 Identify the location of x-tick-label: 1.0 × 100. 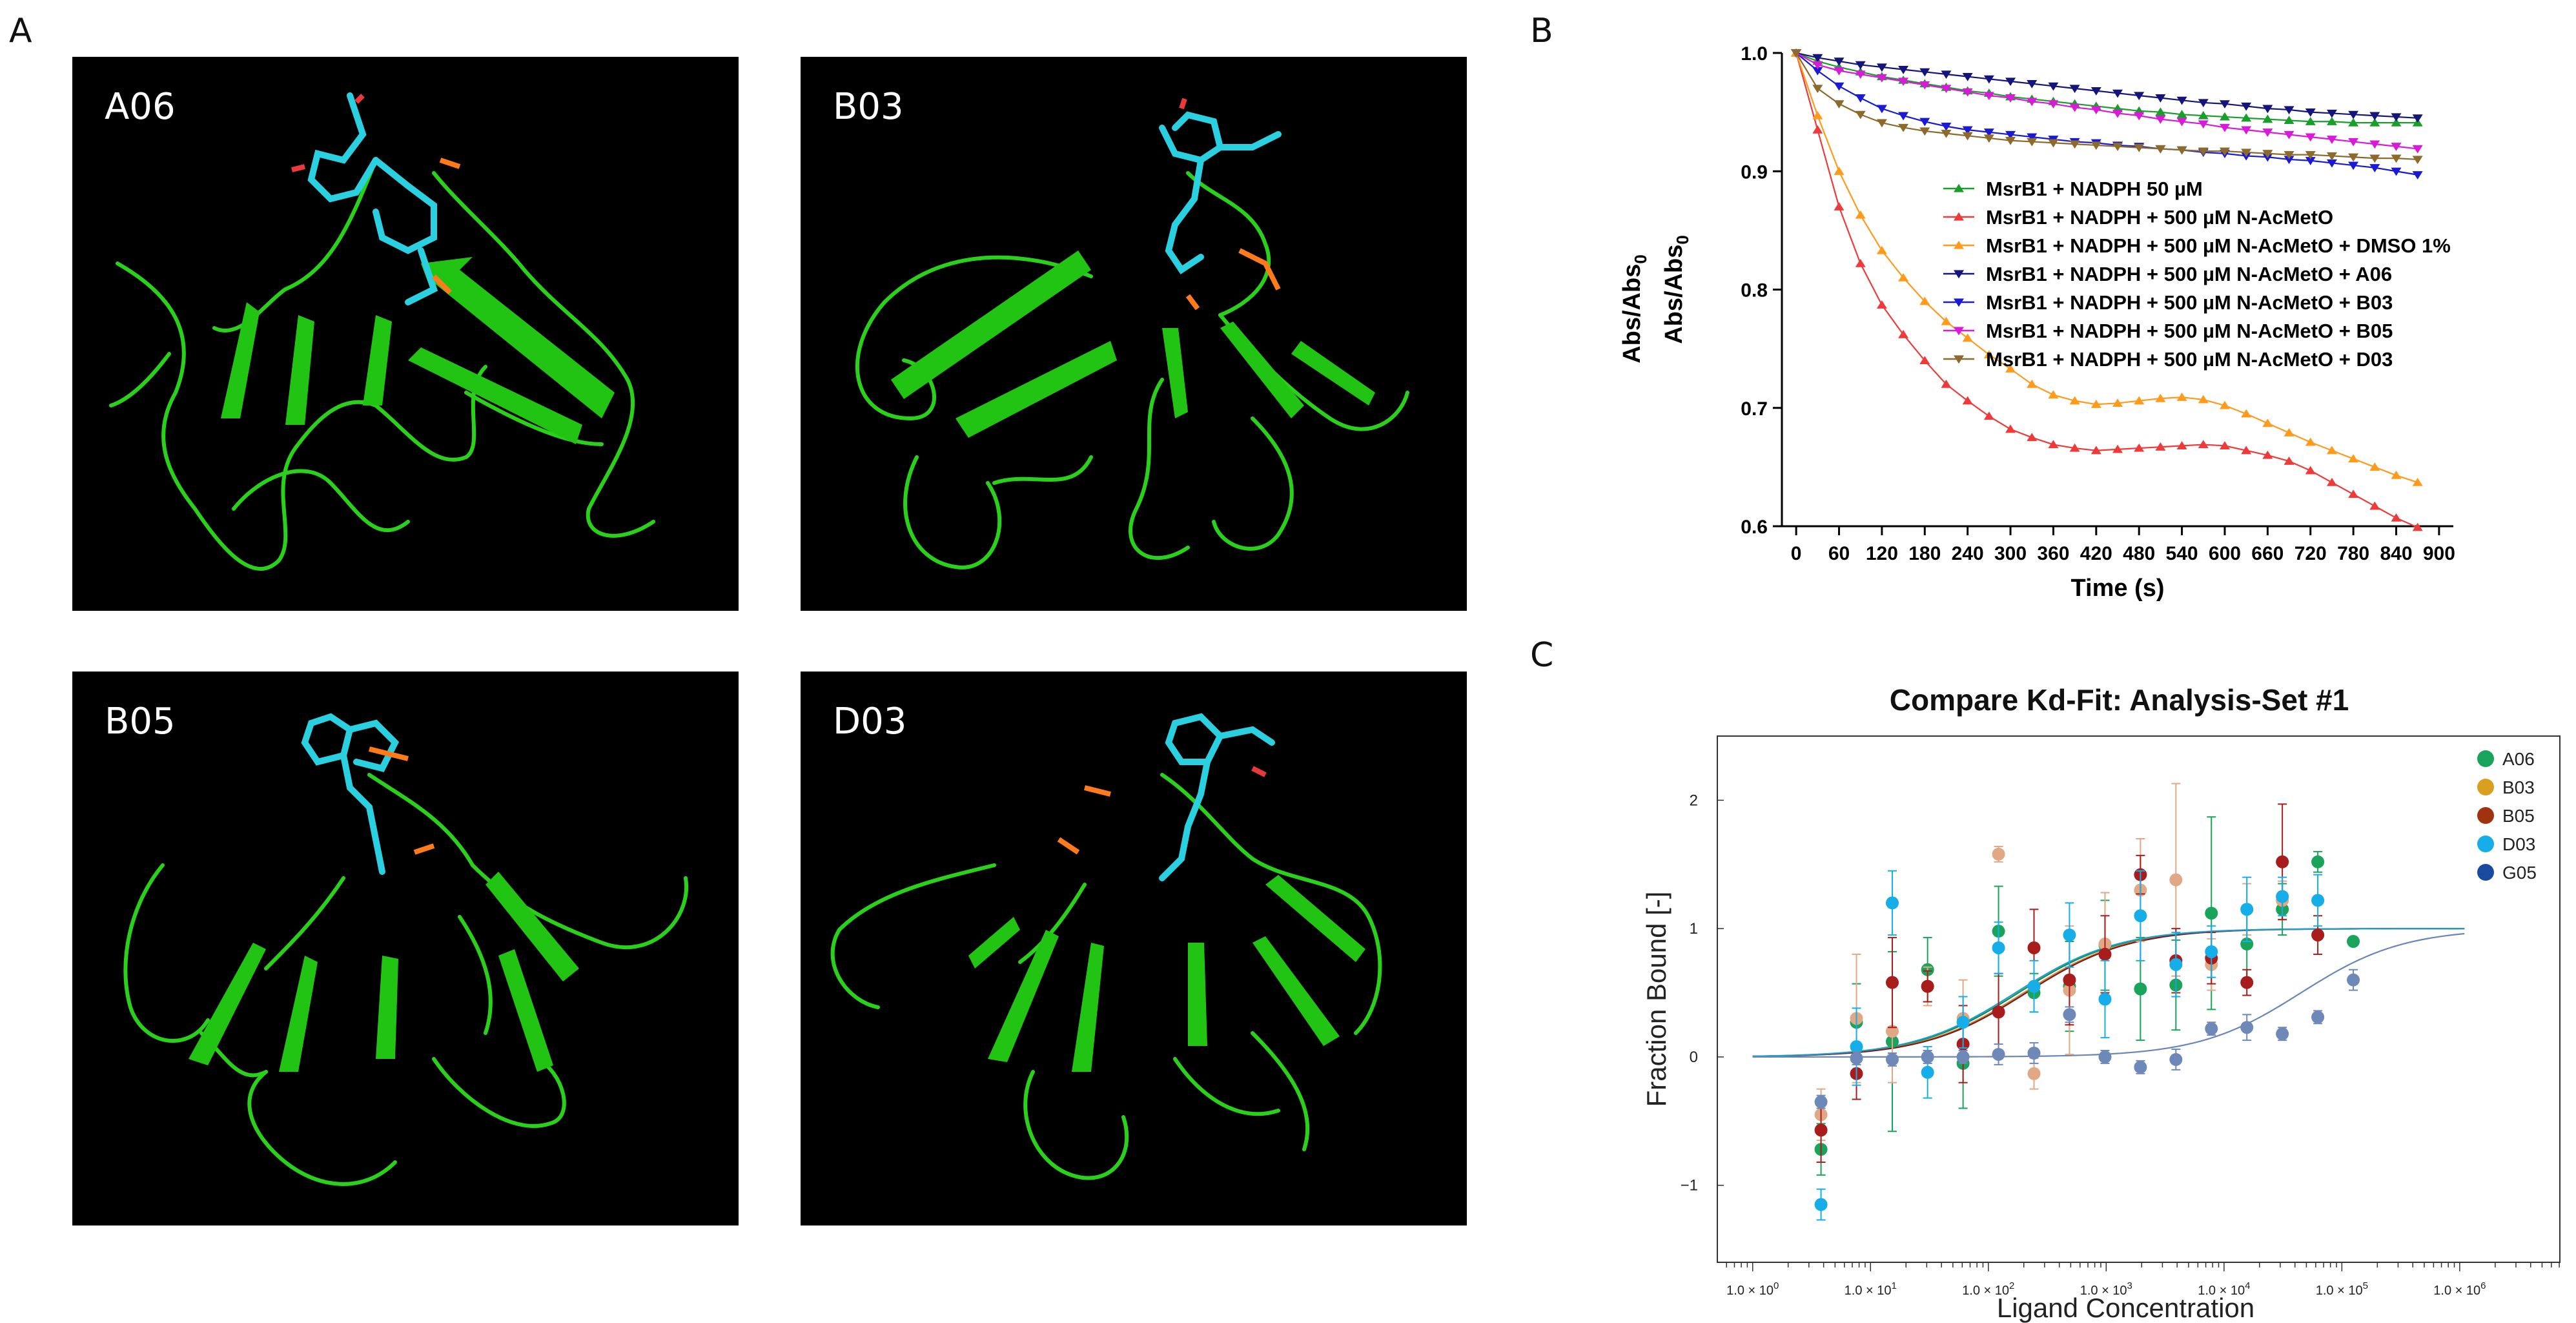
(1753, 1289).